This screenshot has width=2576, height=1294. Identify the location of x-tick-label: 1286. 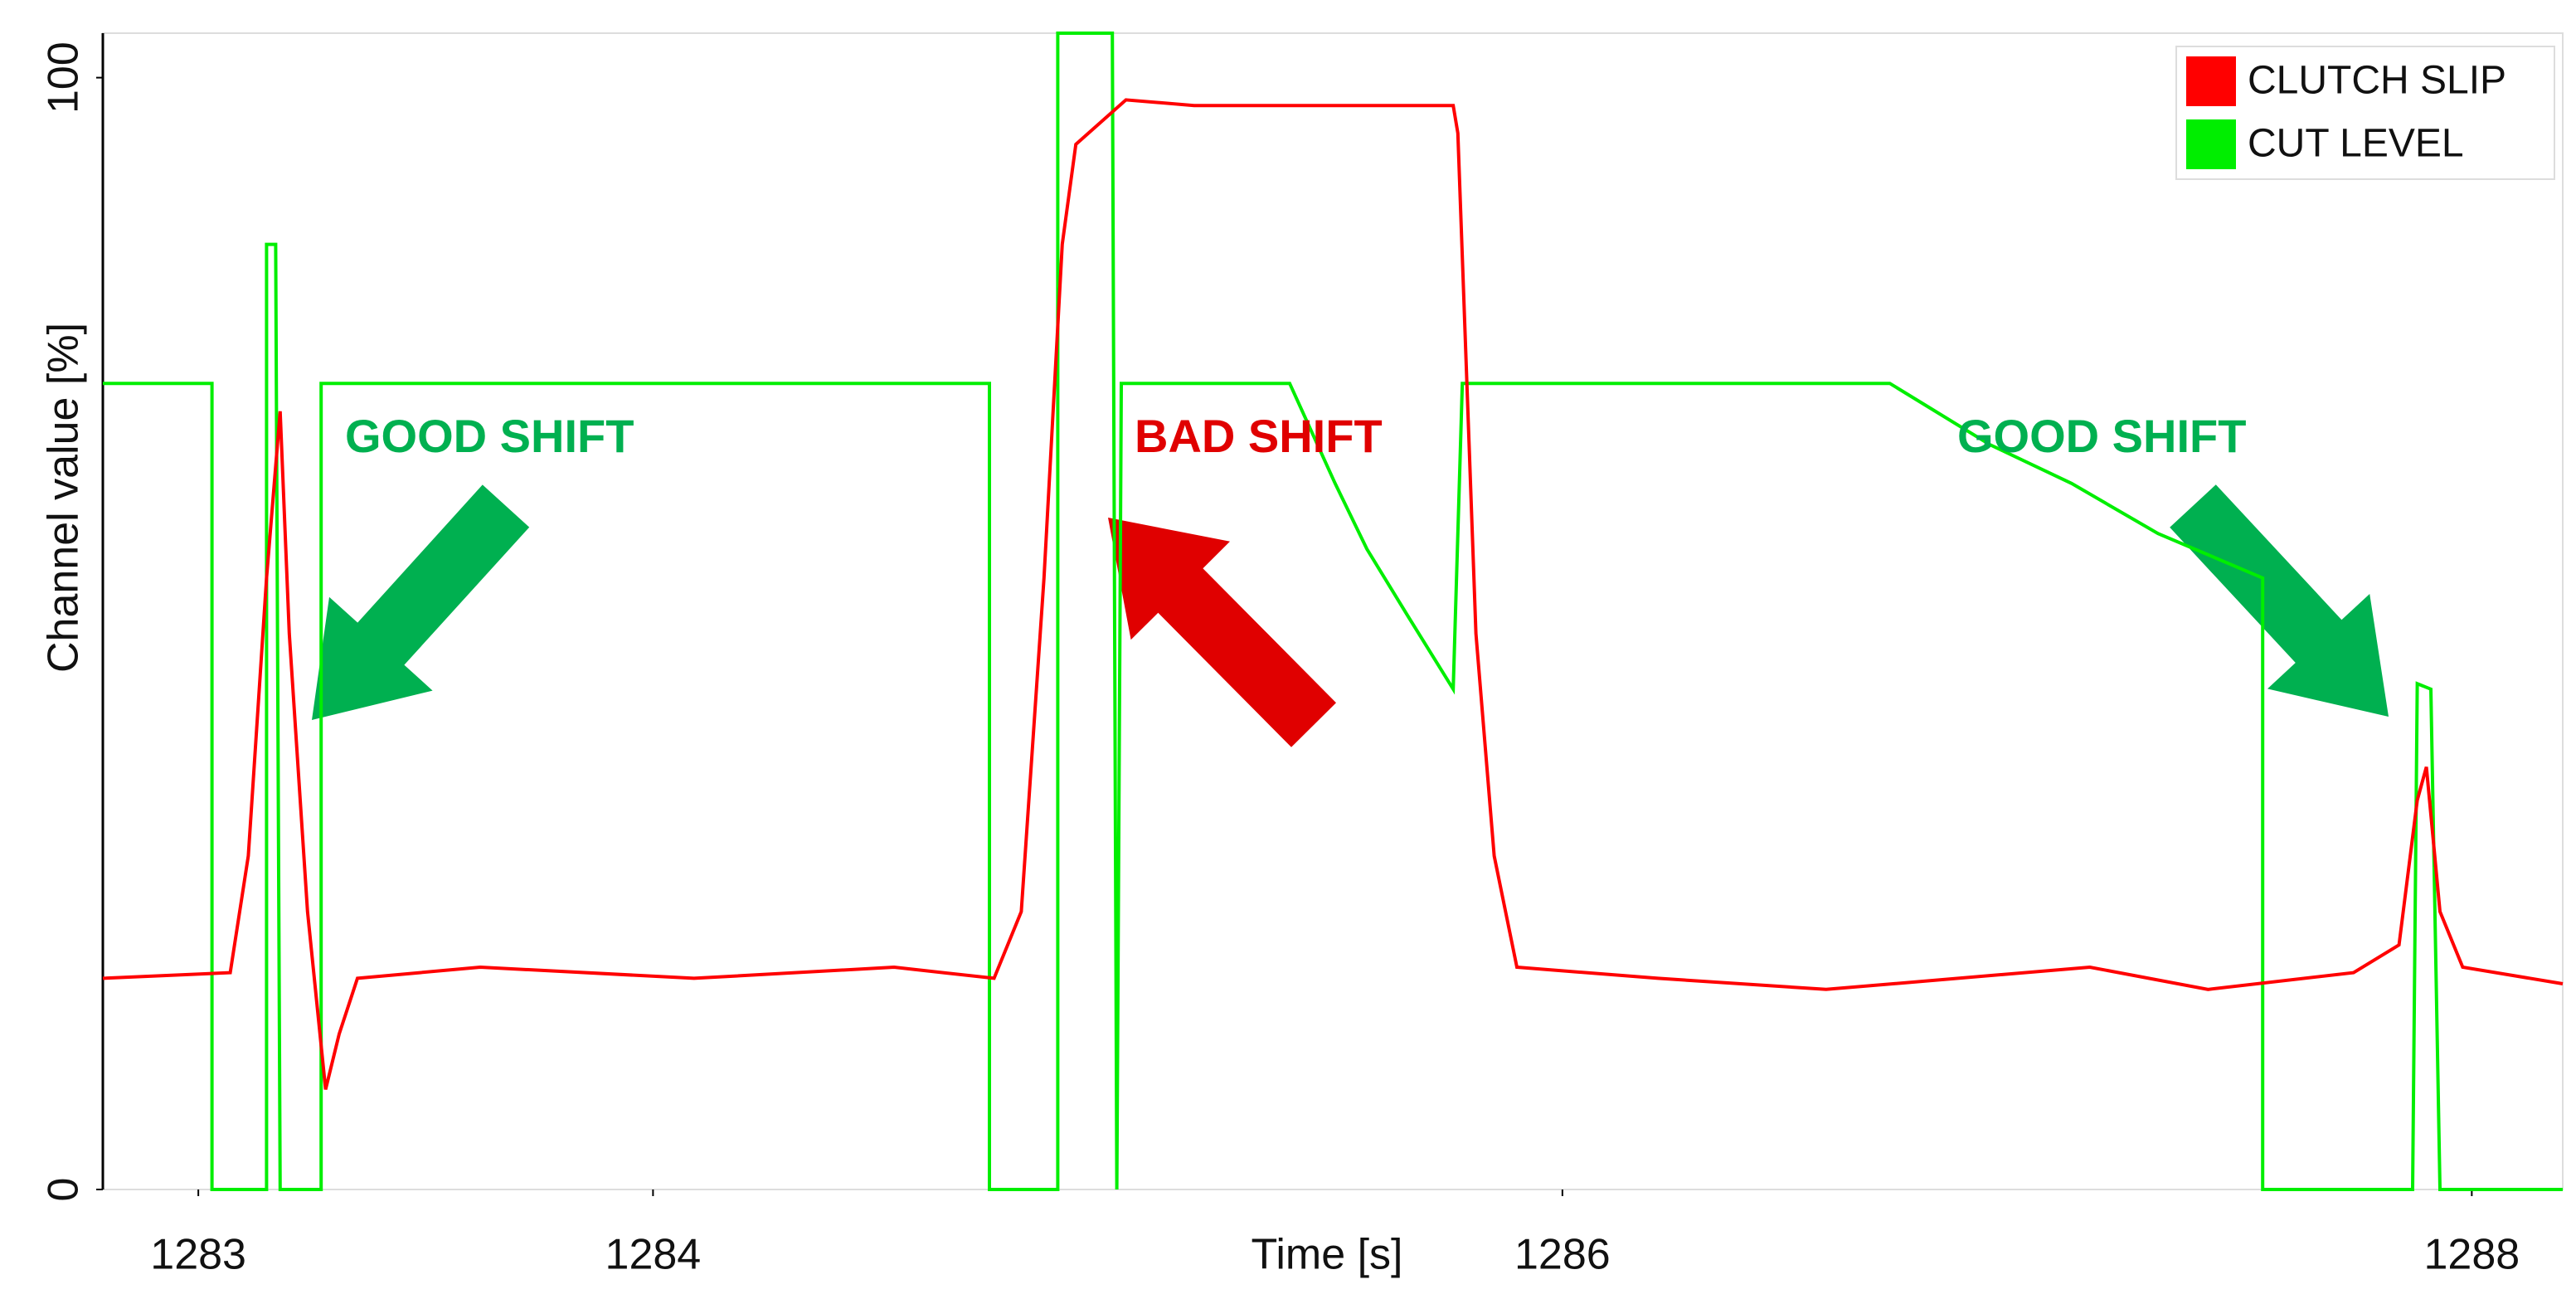
(1563, 1255).